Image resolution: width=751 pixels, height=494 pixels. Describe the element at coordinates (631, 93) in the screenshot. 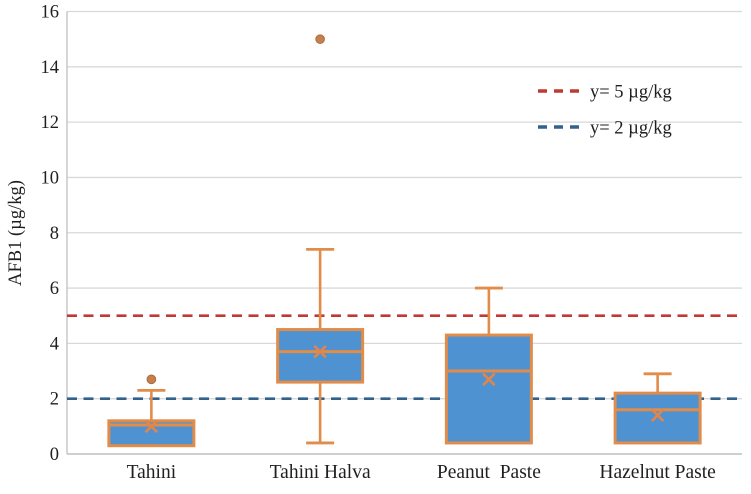

I see `legend-label-5: y= 5 µg/kg` at that location.